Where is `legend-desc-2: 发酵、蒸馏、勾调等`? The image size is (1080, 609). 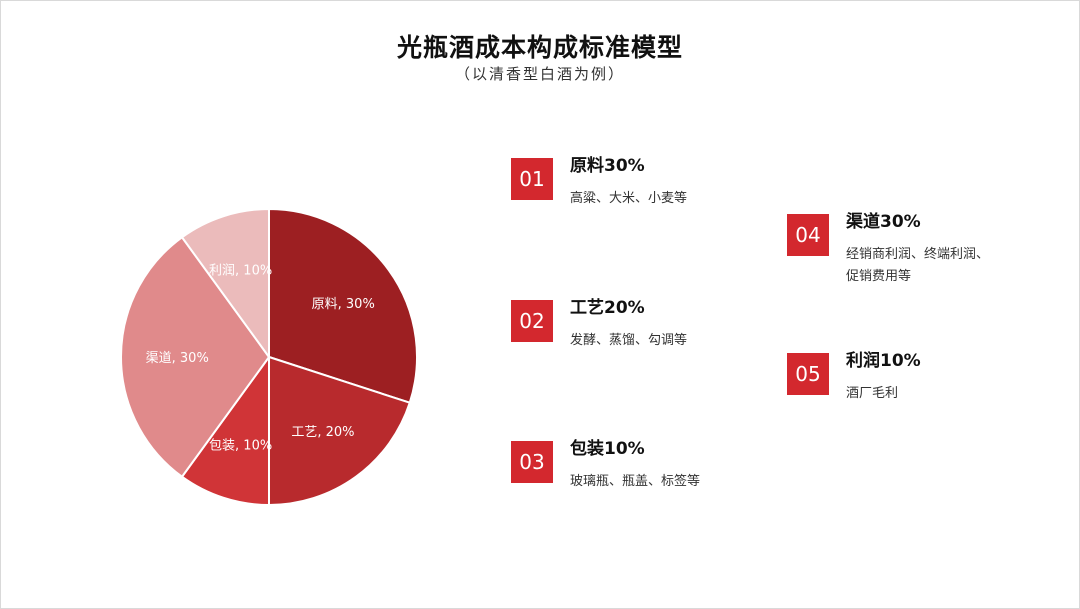 legend-desc-2: 发酵、蒸馏、勾调等 is located at coordinates (628, 341).